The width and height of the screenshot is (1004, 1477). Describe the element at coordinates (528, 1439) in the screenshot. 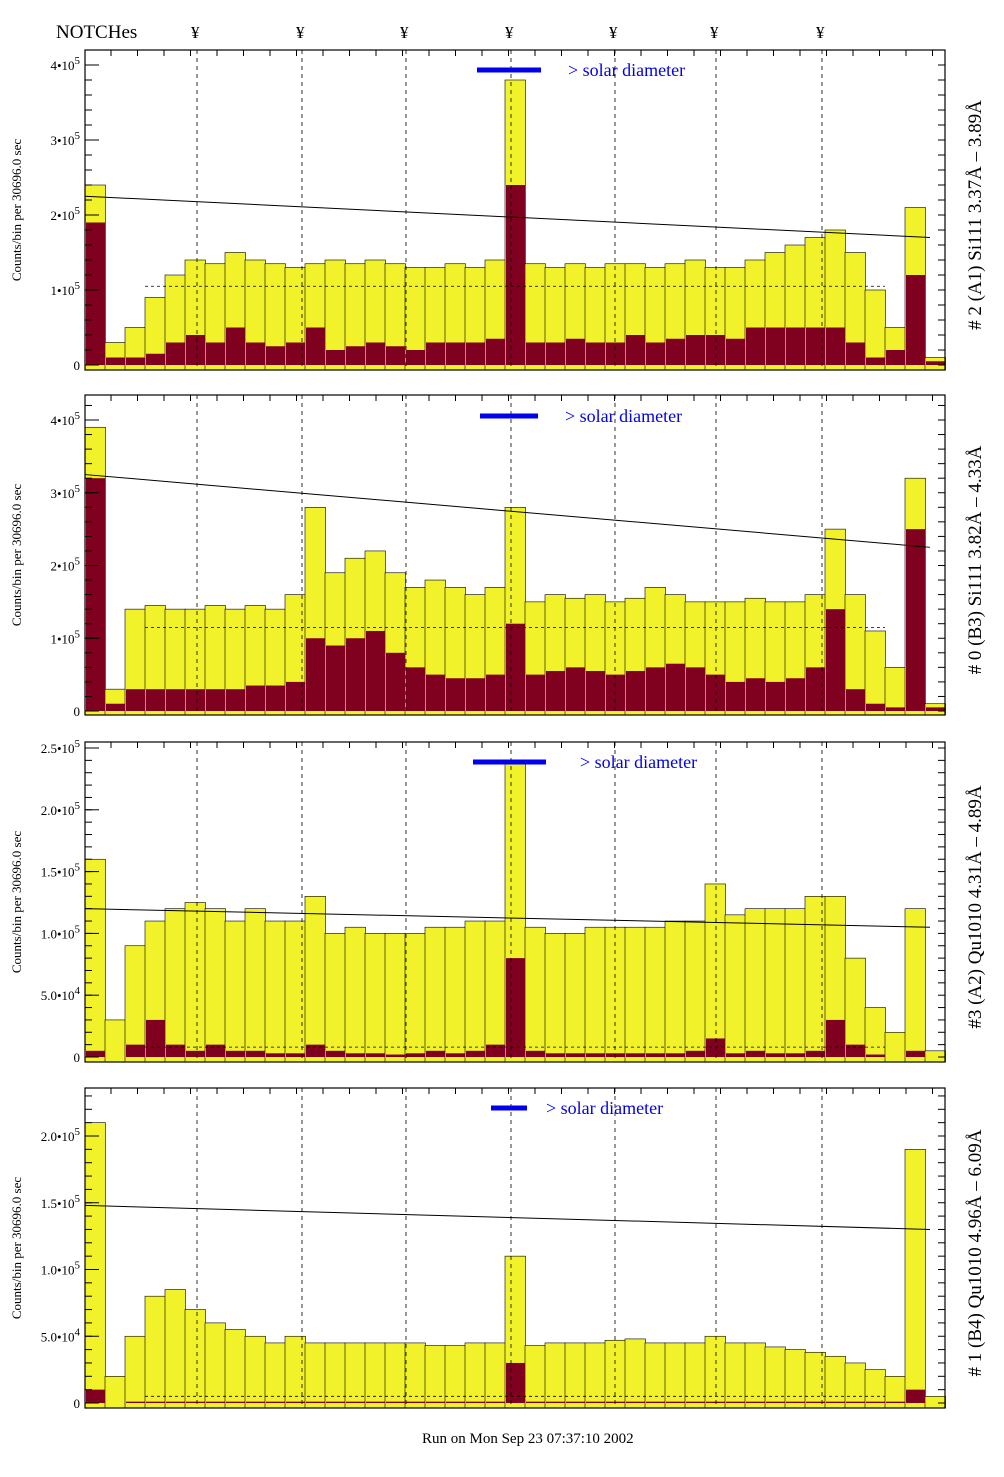

I see `run-timestamp: Run on Mon Sep 23 07:37:10 2002` at that location.